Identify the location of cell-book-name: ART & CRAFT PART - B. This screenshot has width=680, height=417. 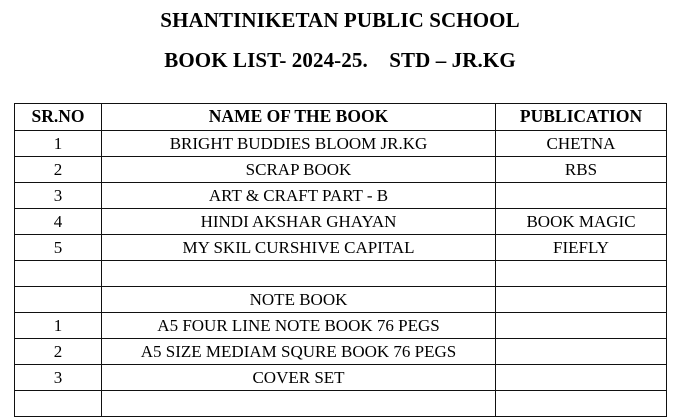
(298, 195).